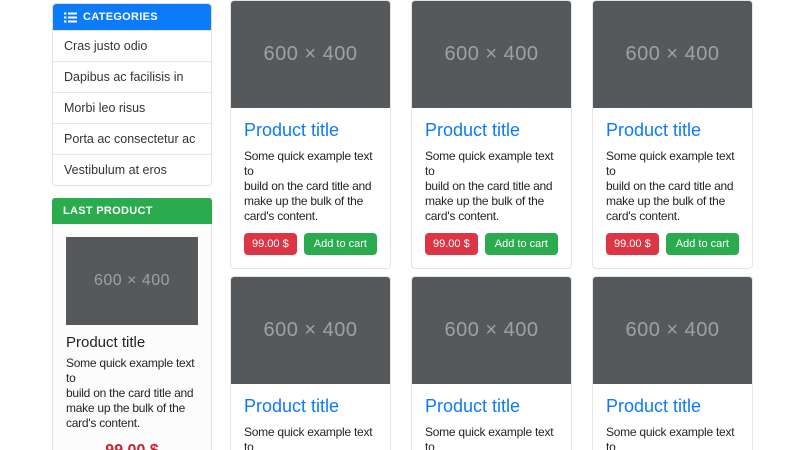  Describe the element at coordinates (132, 446) in the screenshot. I see `product-price: 99.00 $` at that location.